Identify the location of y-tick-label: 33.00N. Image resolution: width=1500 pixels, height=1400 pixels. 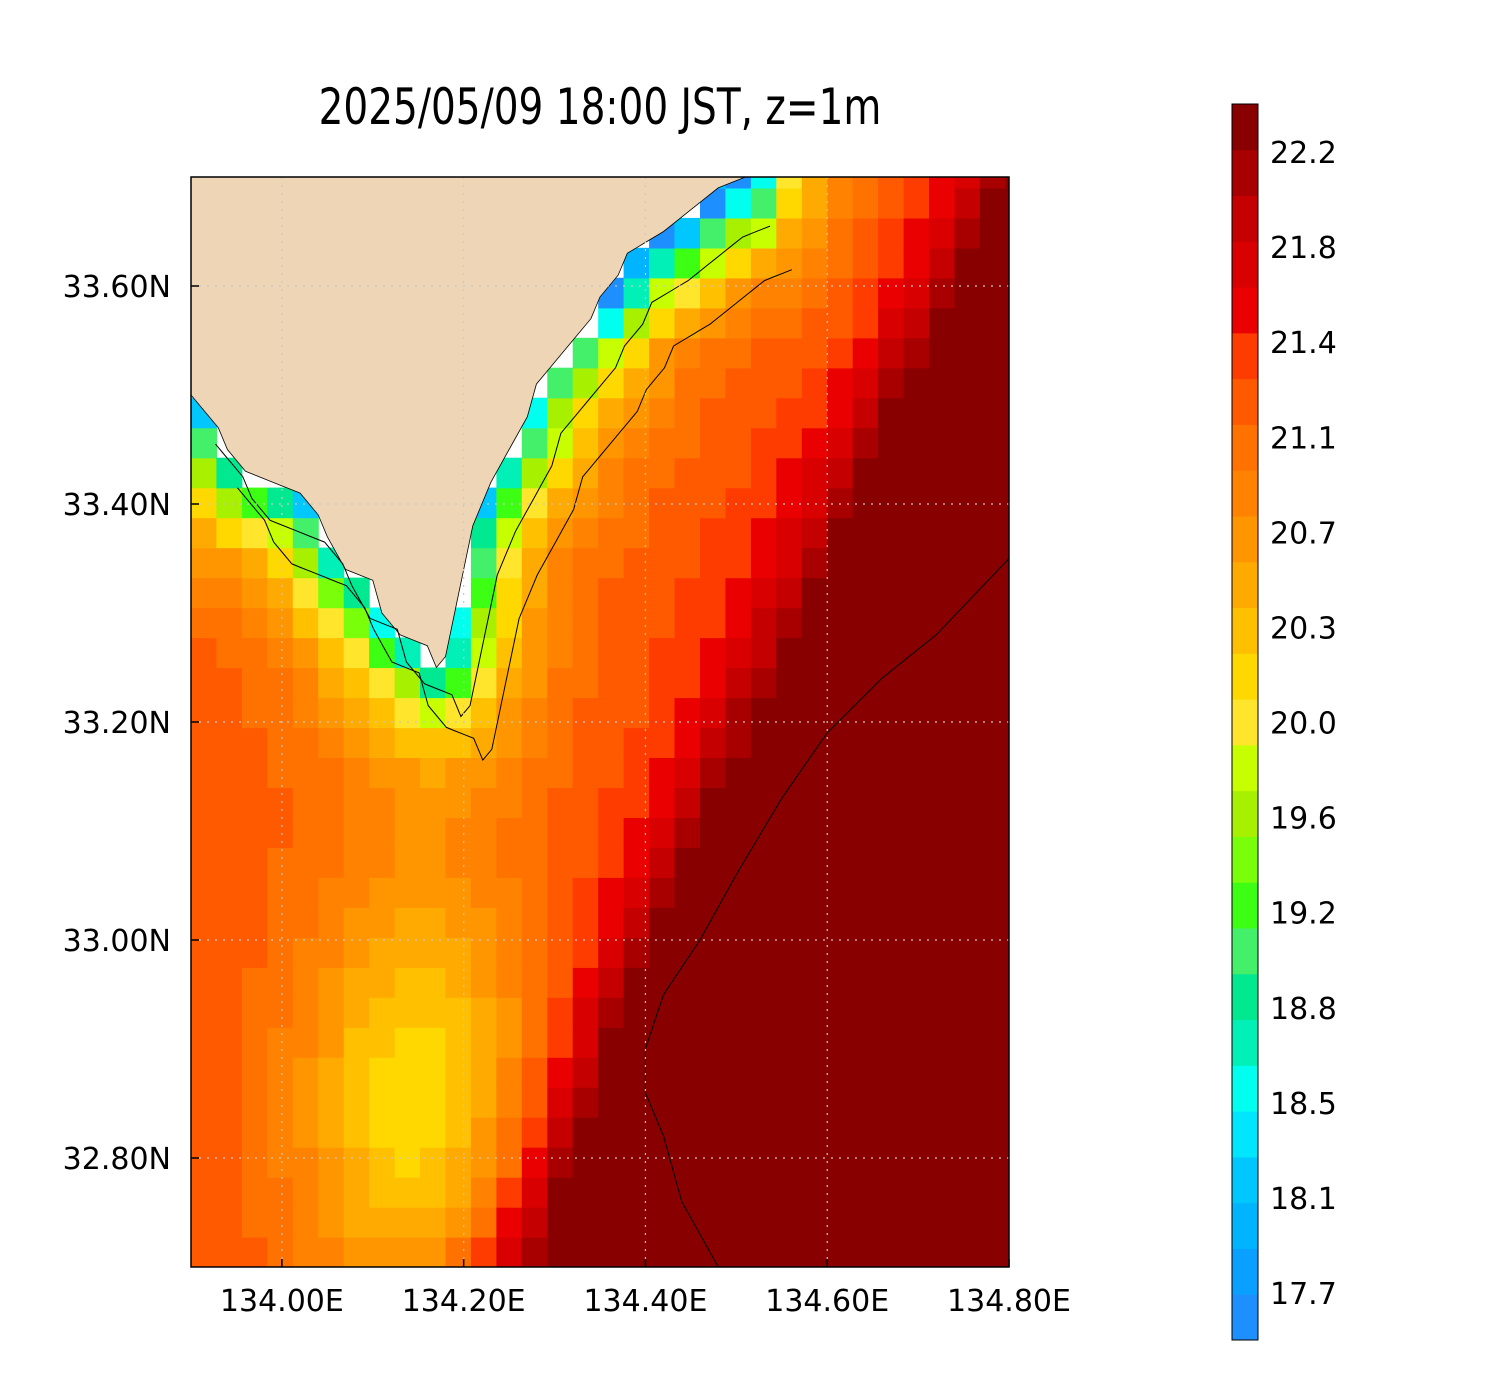
(117, 941).